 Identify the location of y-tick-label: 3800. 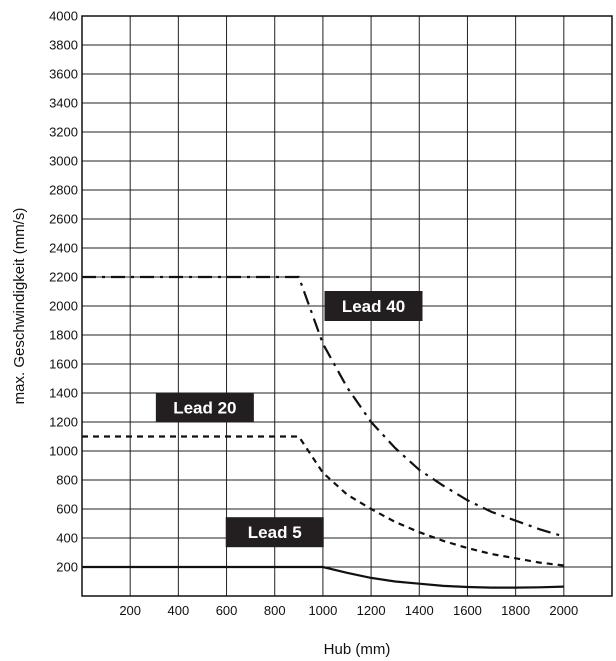
(63, 45).